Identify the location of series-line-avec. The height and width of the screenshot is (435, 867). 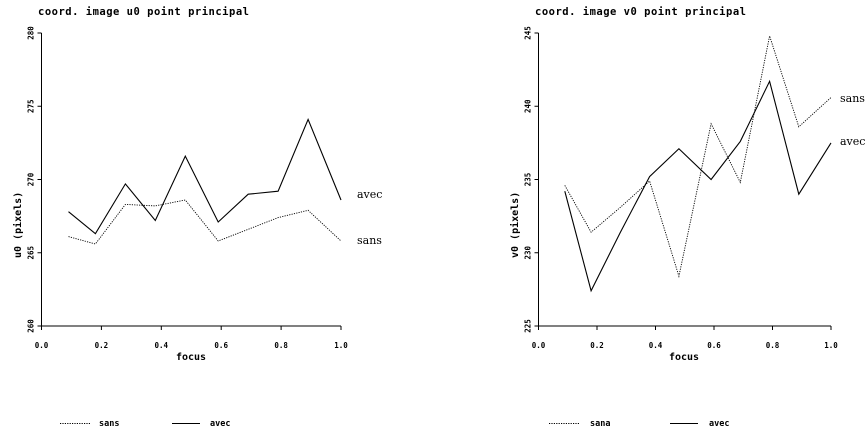
(205, 176).